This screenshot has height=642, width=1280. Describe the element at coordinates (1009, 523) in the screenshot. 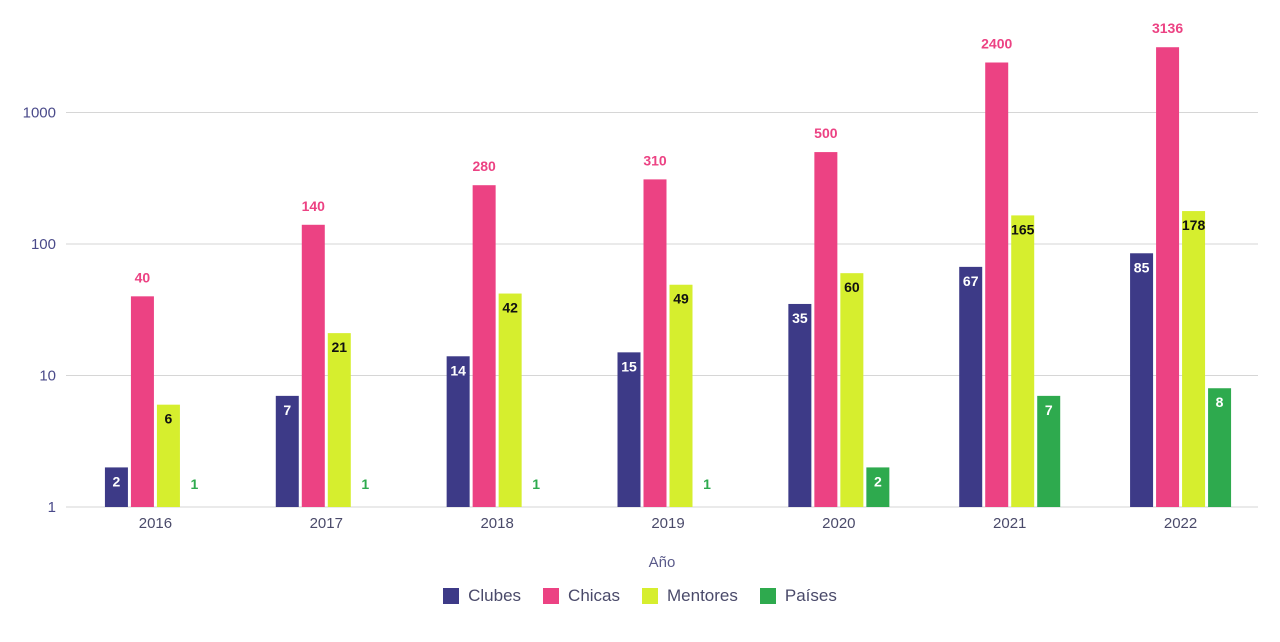

I see `x-tick-label: 2021` at that location.